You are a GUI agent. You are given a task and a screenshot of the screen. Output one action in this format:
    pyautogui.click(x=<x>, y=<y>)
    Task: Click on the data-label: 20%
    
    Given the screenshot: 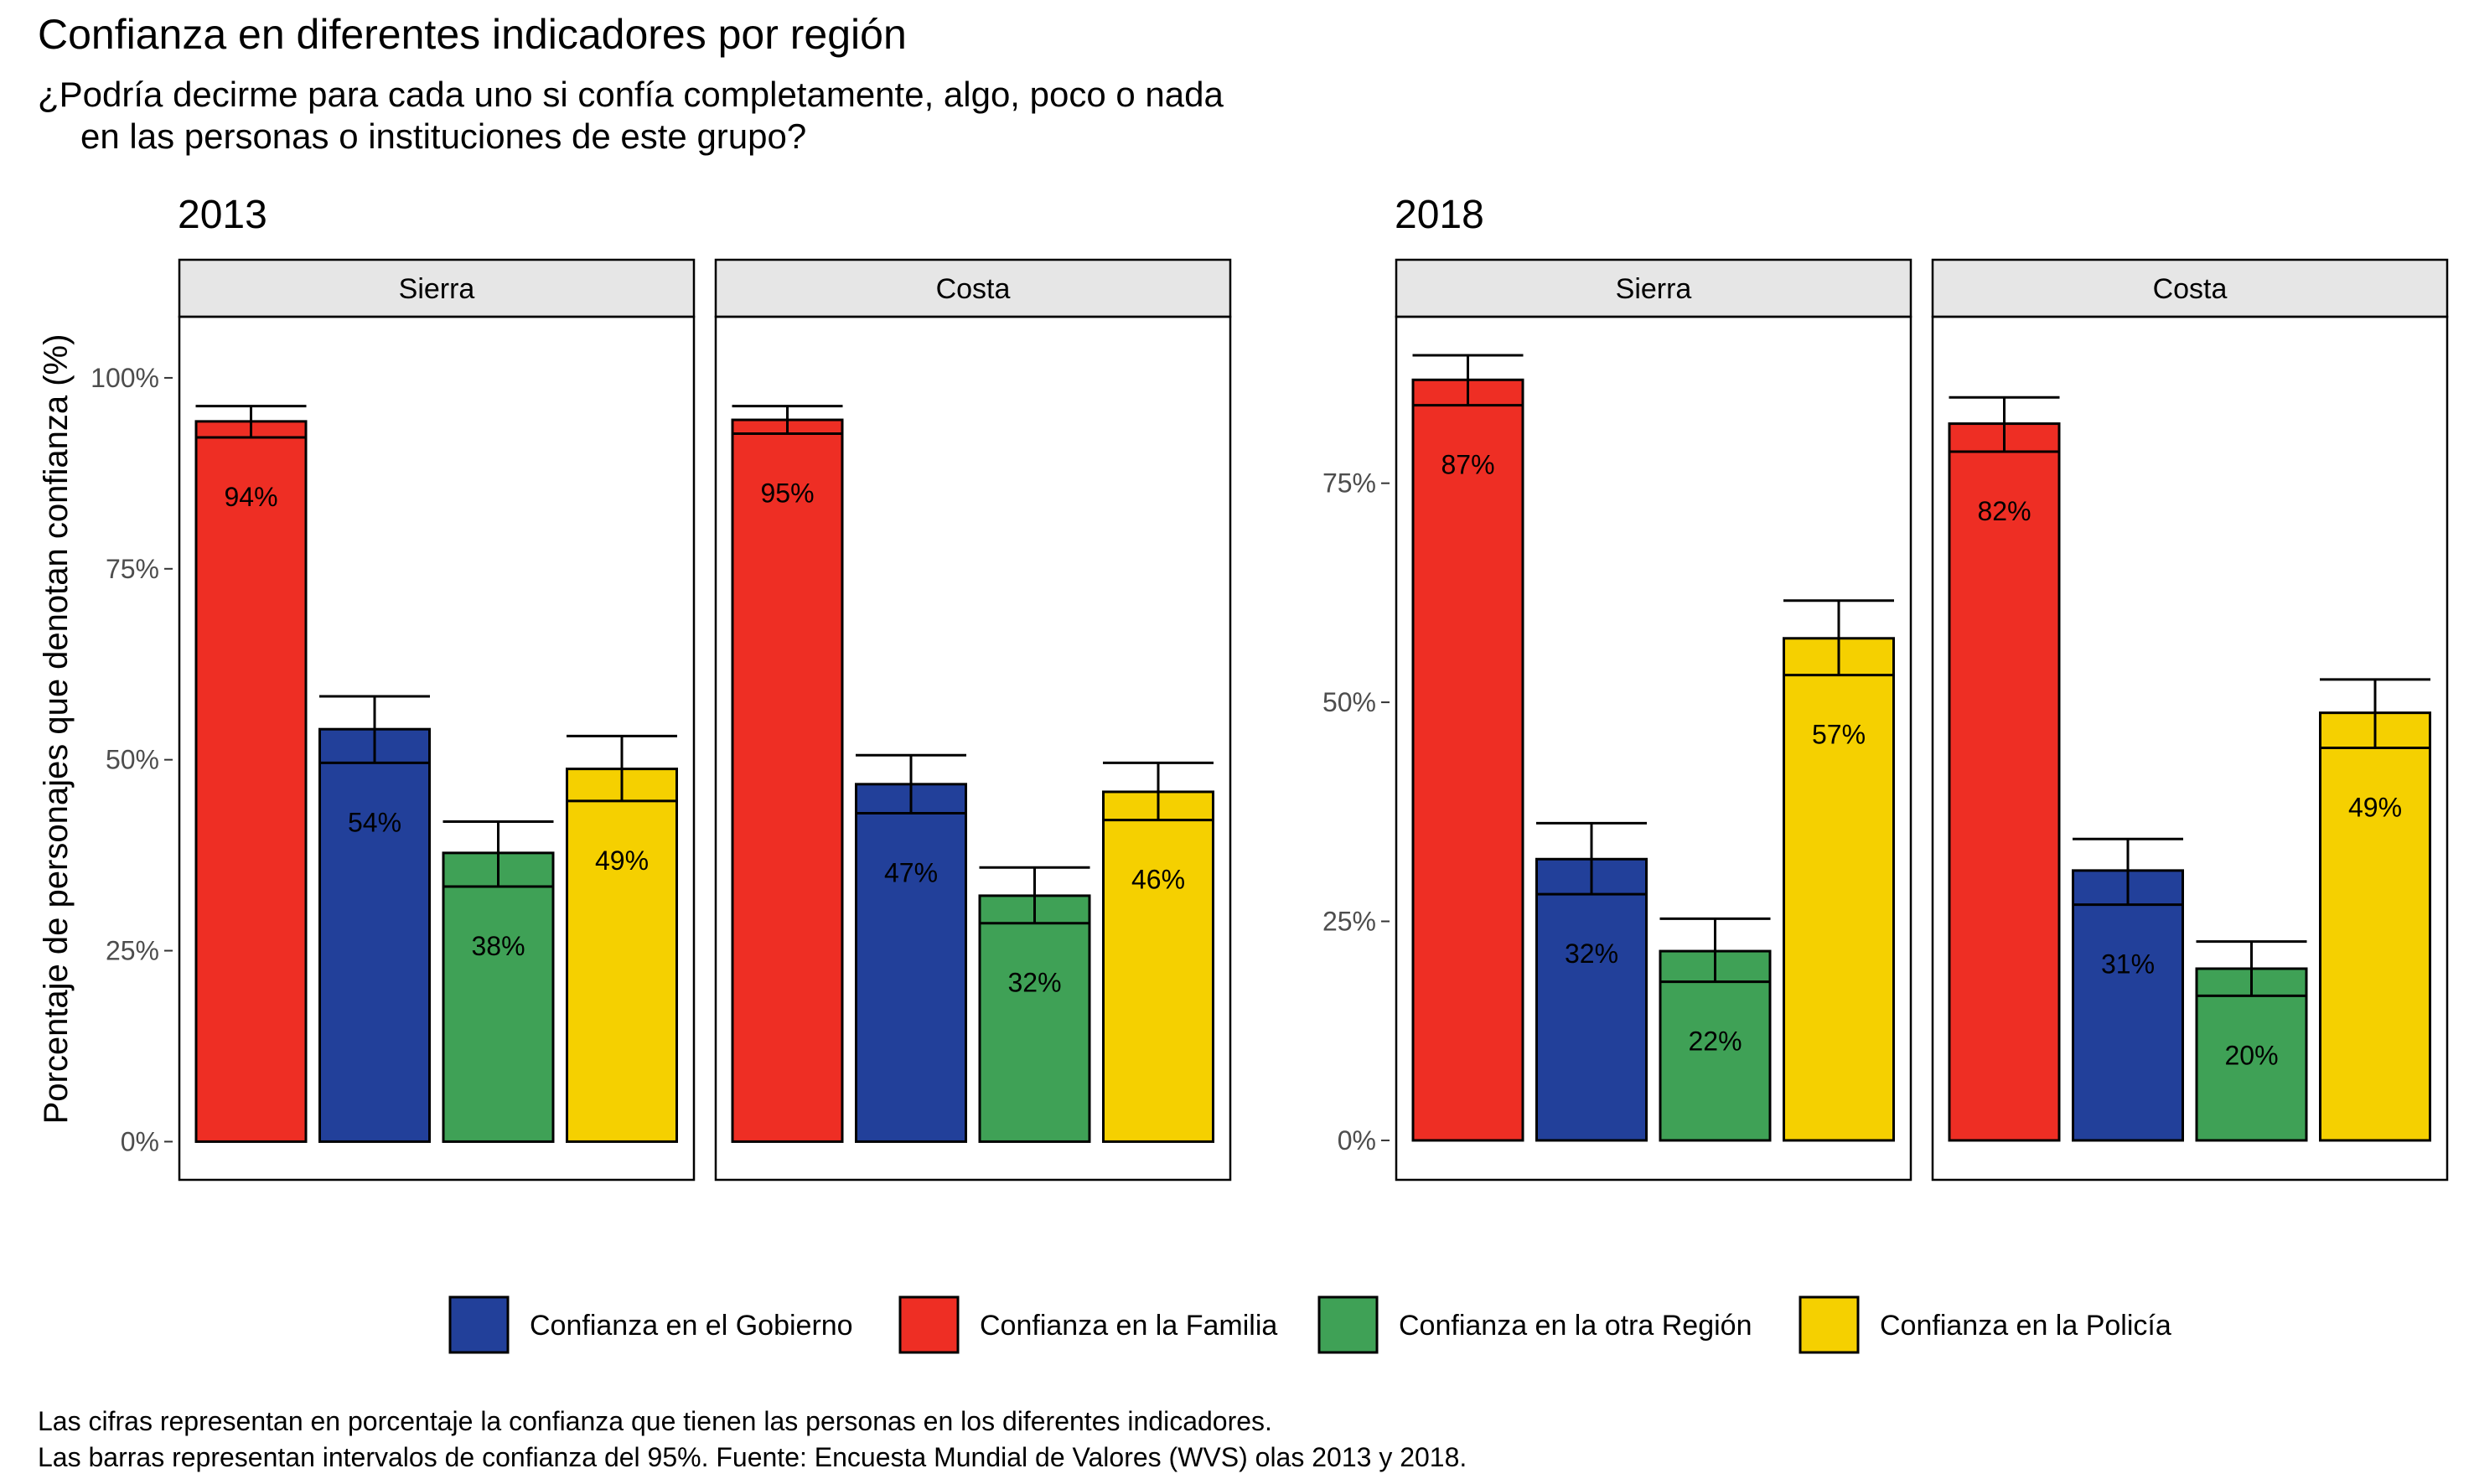 What is the action you would take?
    pyautogui.click(x=2251, y=1055)
    